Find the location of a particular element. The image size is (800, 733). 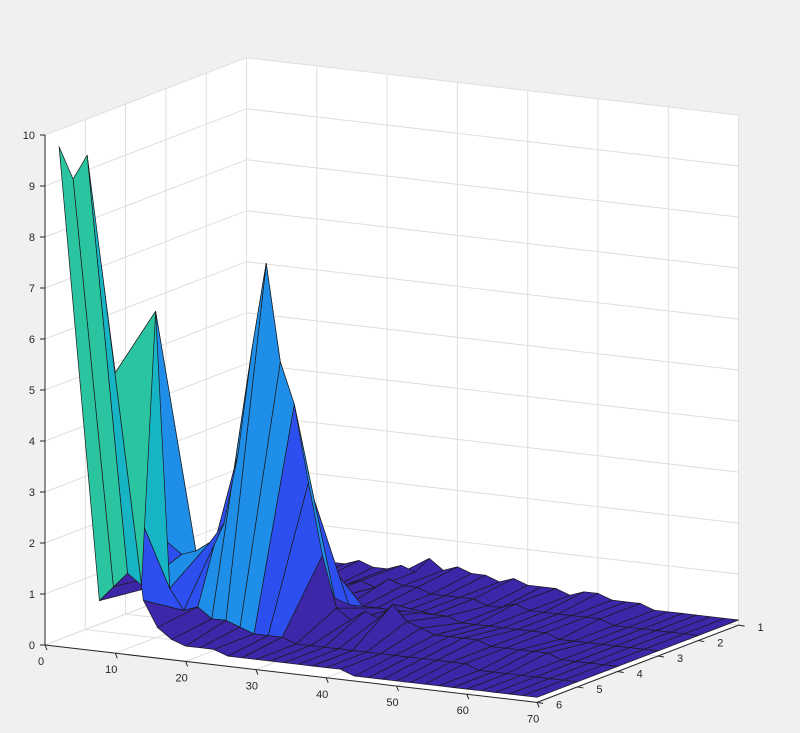

y-axis-line is located at coordinates (637, 663).